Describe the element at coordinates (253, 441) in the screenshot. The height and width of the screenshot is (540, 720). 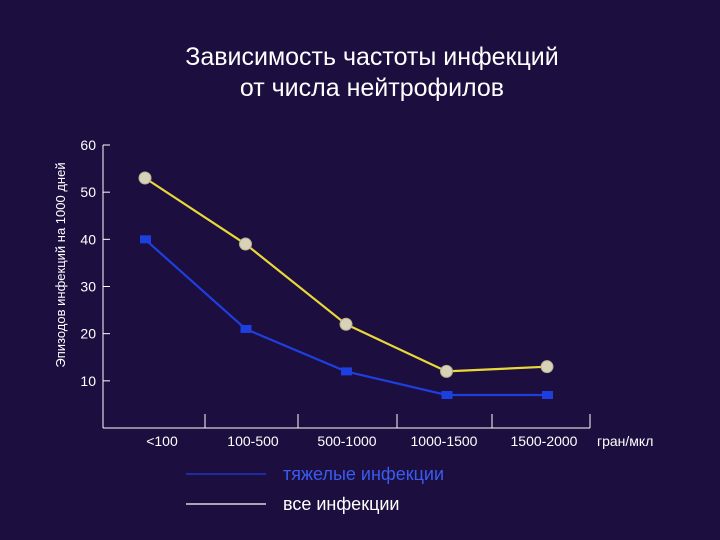
I see `x-tick-label: 100-500` at that location.